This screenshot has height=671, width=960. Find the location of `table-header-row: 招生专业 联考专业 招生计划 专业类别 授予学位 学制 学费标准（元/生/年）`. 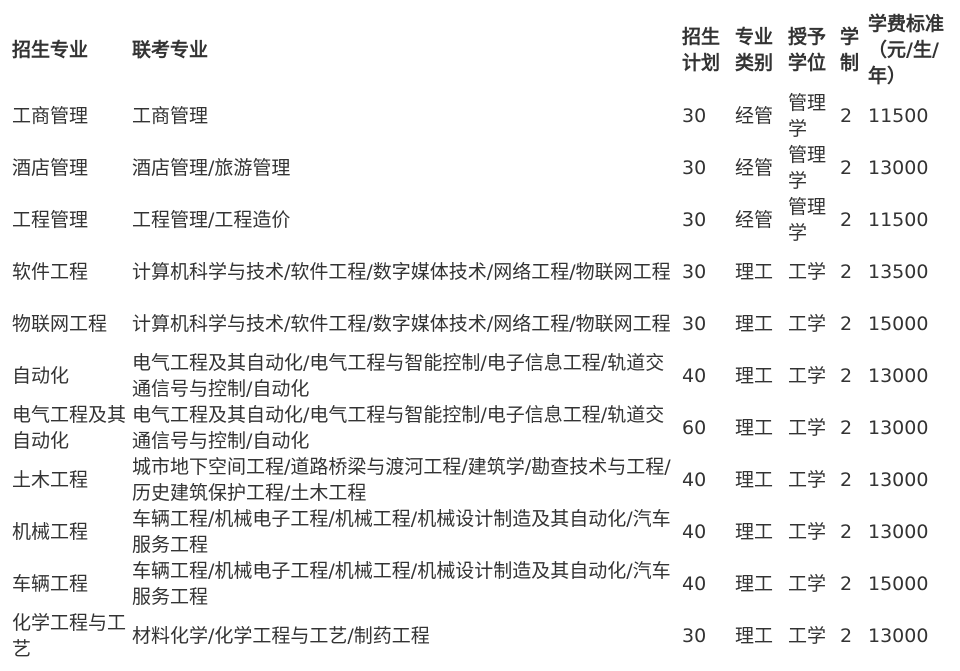

table-header-row: 招生专业 联考专业 招生计划 专业类别 授予学位 学制 学费标准（元/生/年） is located at coordinates (485, 50).